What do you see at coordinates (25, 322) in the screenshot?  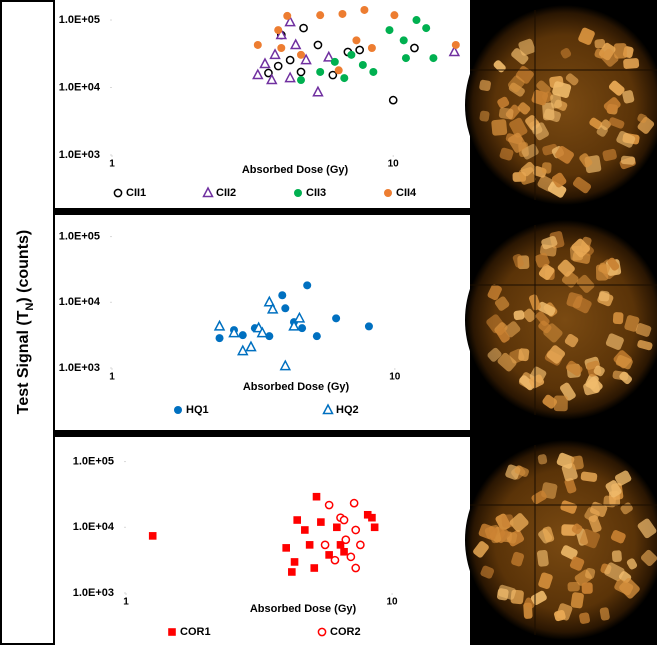 I see `y-axis-label: Test Signal (TN) (counts)` at bounding box center [25, 322].